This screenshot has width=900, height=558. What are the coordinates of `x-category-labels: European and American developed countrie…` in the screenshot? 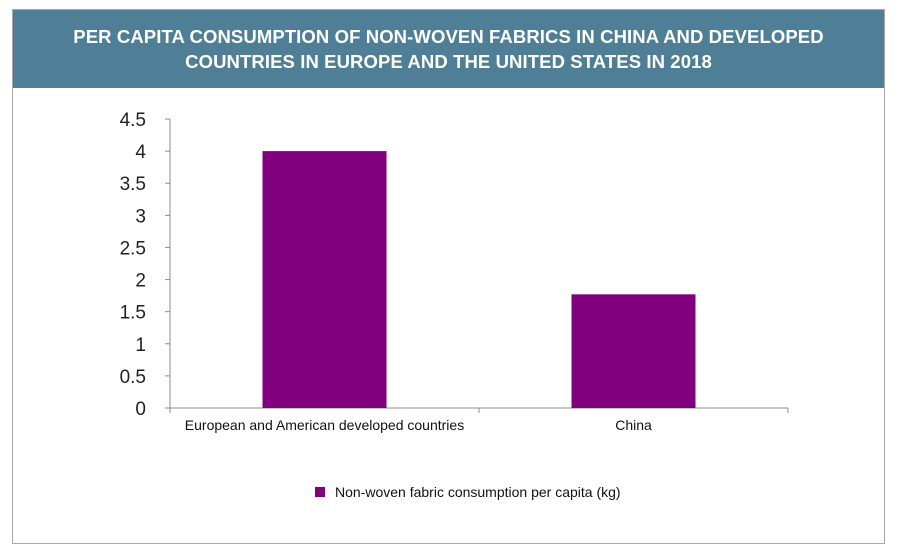 It's located at (418, 425).